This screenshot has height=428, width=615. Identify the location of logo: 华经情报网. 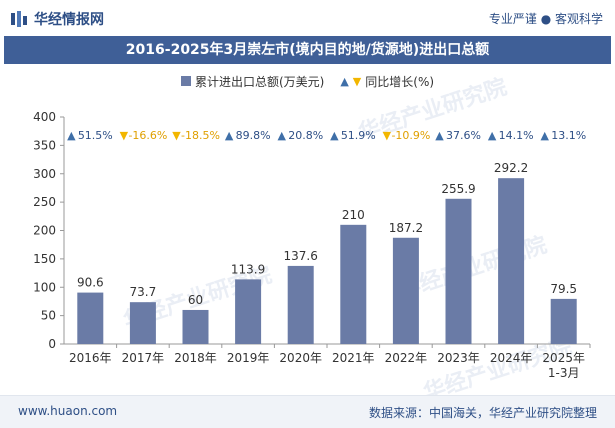
(57, 19).